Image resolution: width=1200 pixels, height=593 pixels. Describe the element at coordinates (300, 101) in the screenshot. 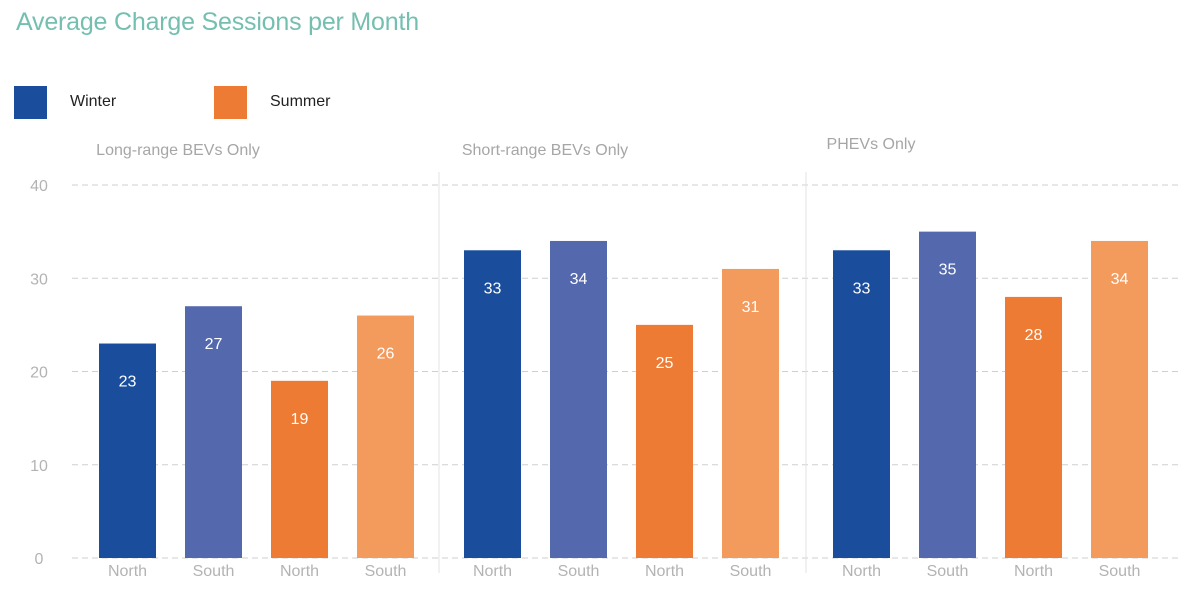

I see `legend-label-summer: Summer` at that location.